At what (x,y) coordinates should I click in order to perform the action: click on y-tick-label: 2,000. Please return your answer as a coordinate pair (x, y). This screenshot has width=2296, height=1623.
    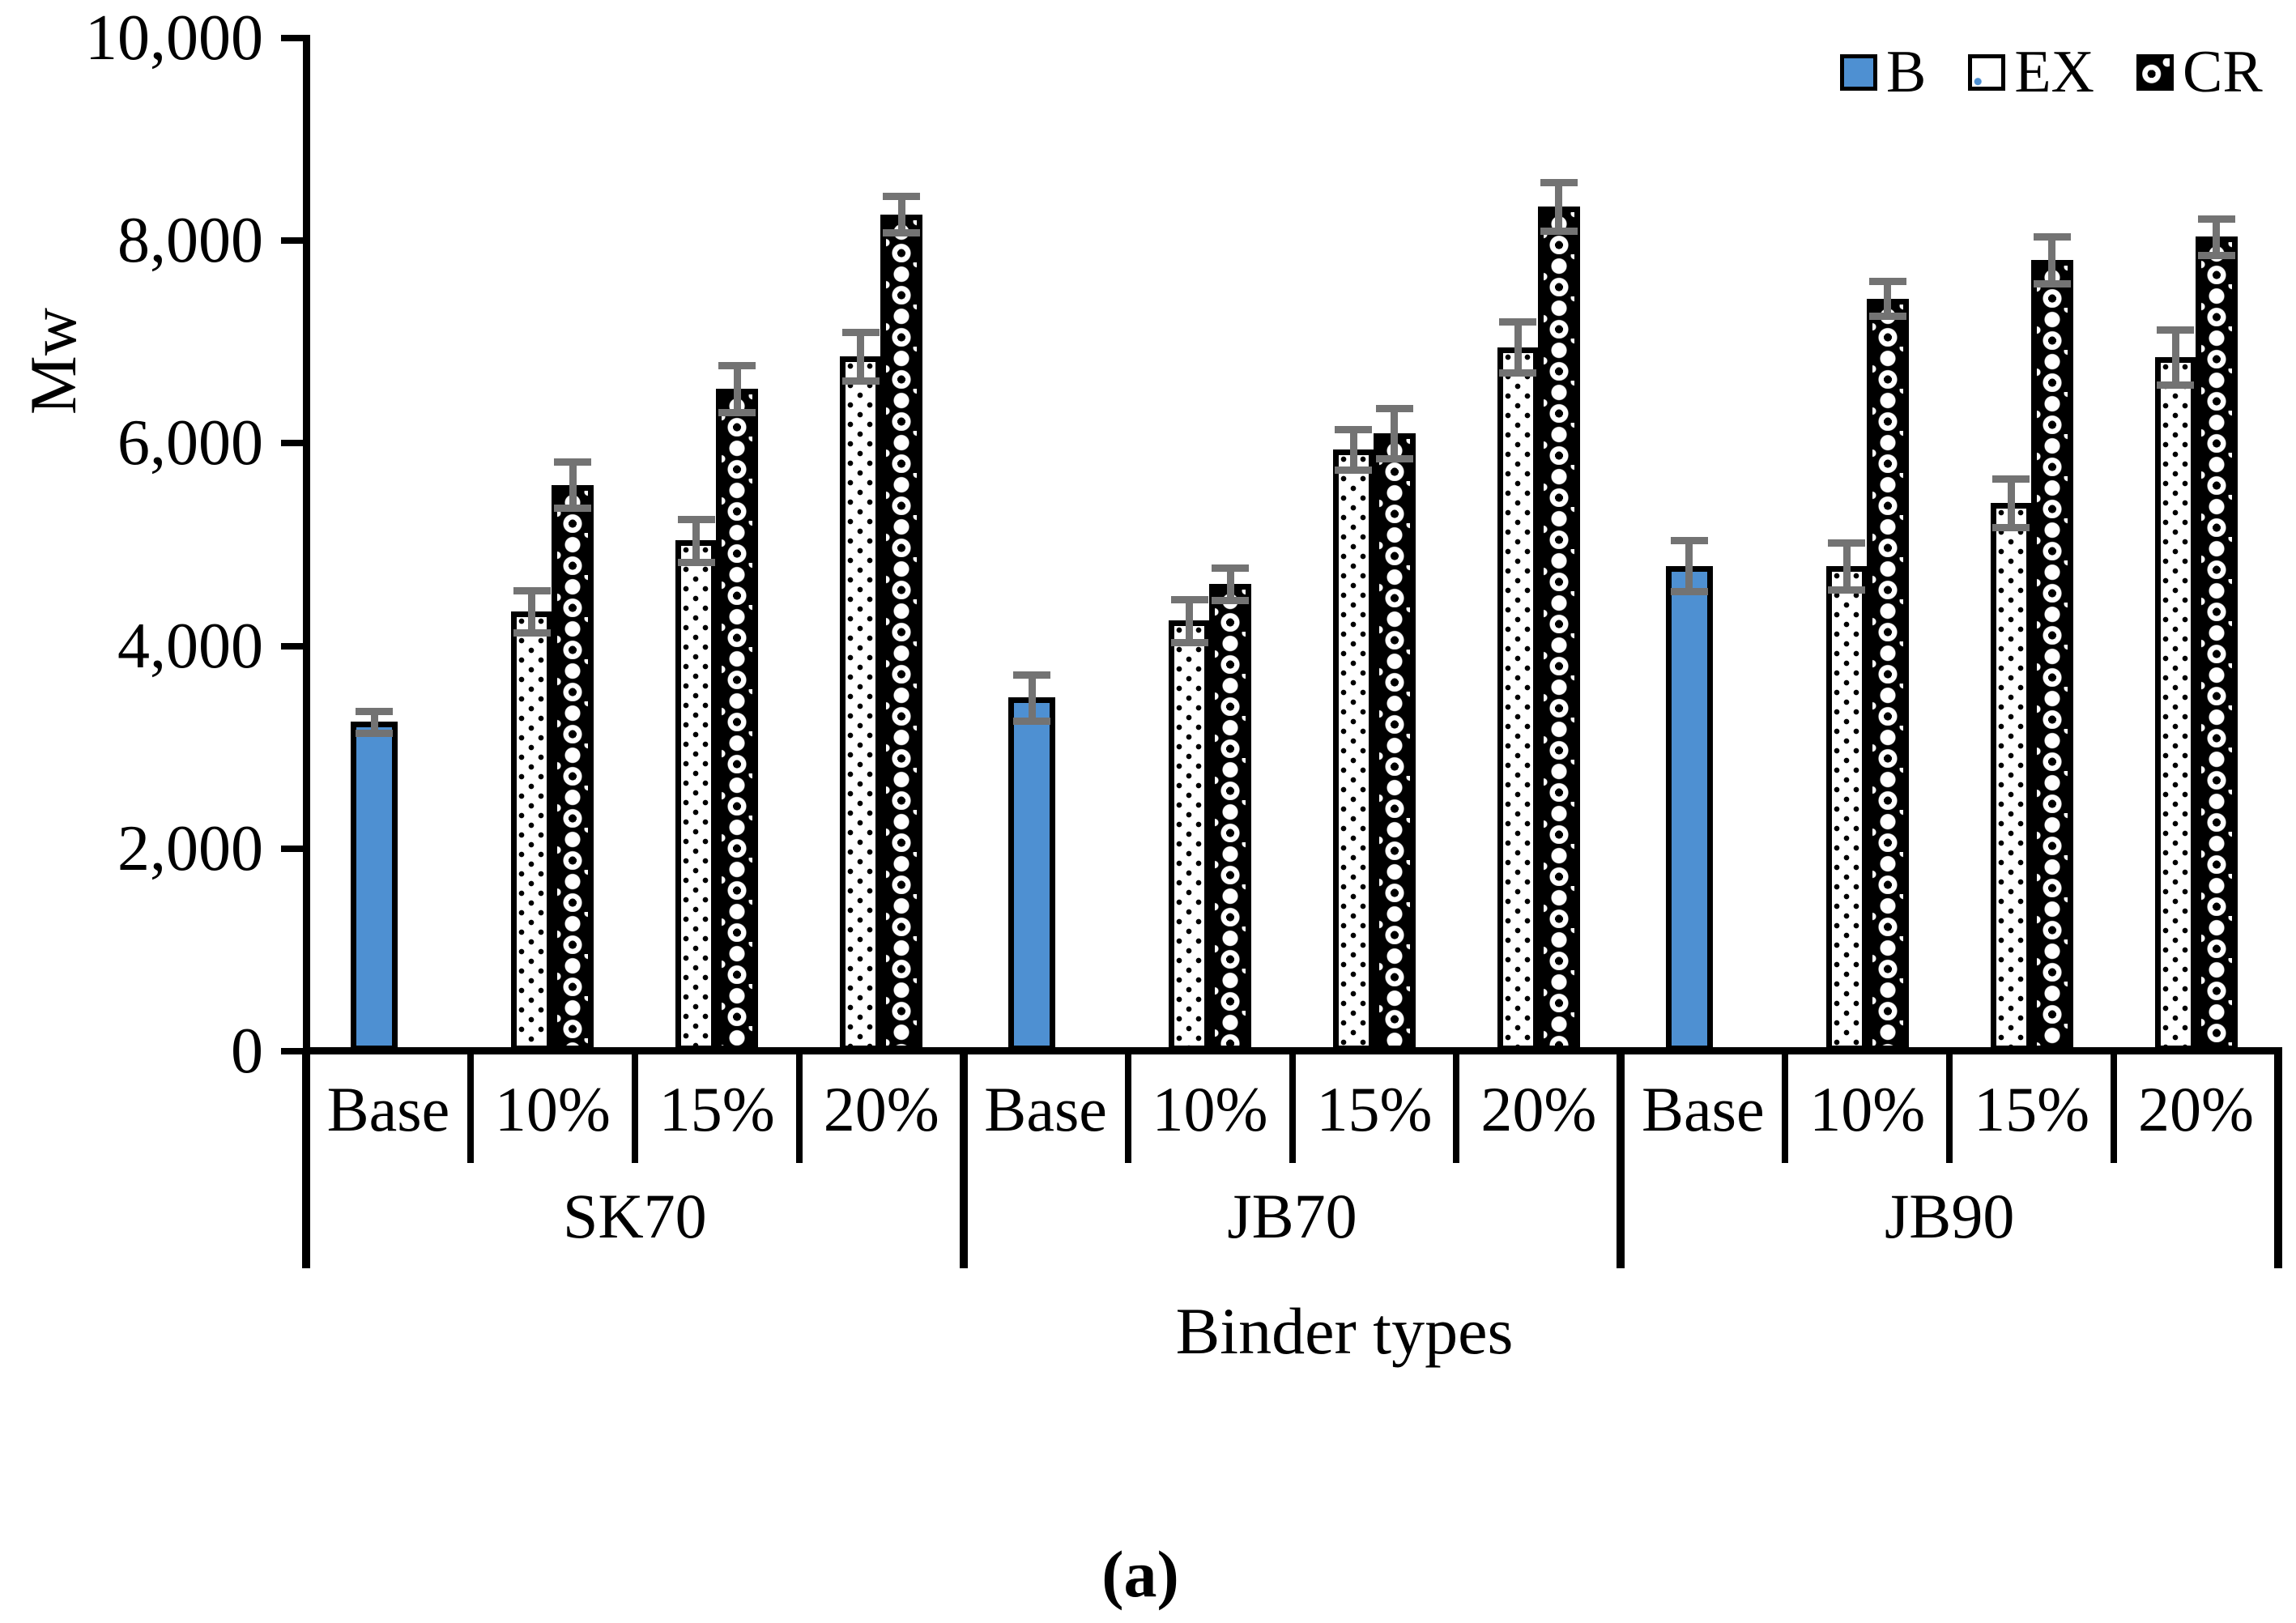
    Looking at the image, I should click on (190, 848).